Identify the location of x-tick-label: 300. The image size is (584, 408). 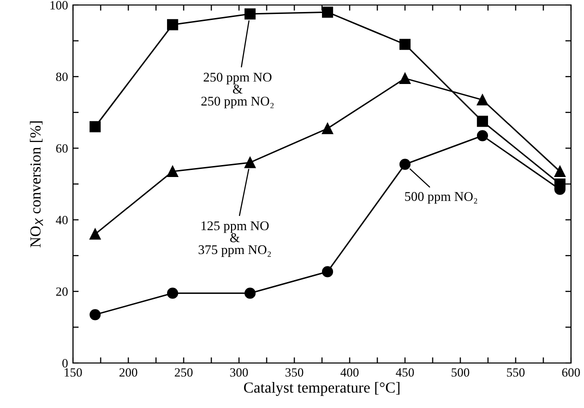
(239, 372).